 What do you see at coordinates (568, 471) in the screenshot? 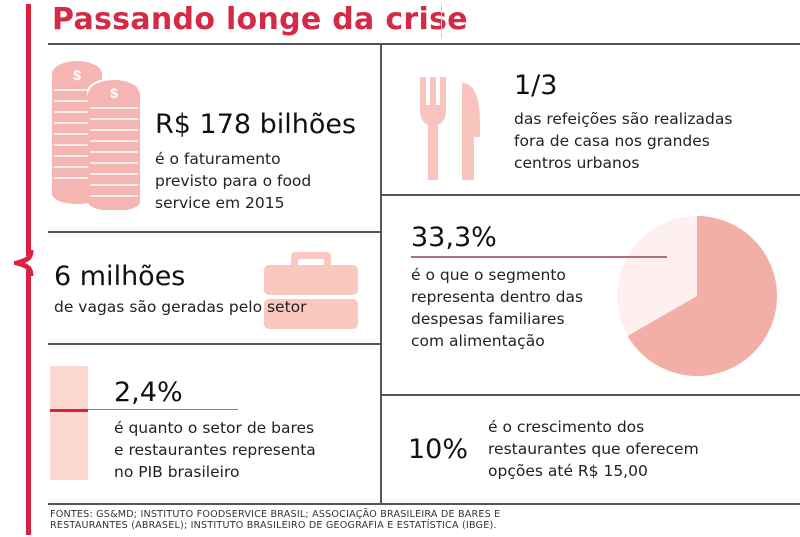
I see `text-line: opções até R$ 15,00` at bounding box center [568, 471].